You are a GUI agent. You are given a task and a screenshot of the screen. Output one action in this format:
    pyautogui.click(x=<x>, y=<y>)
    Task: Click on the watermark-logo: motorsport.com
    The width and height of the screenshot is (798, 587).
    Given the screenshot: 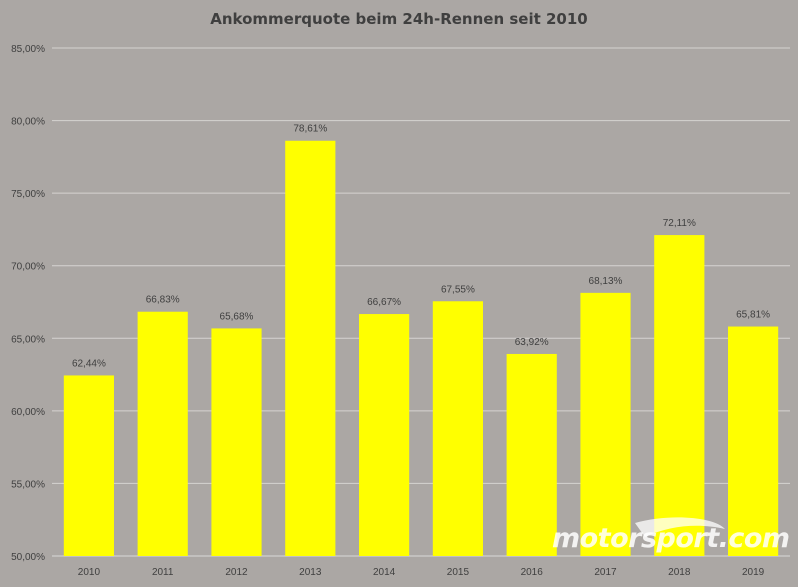 What is the action you would take?
    pyautogui.click(x=665, y=545)
    